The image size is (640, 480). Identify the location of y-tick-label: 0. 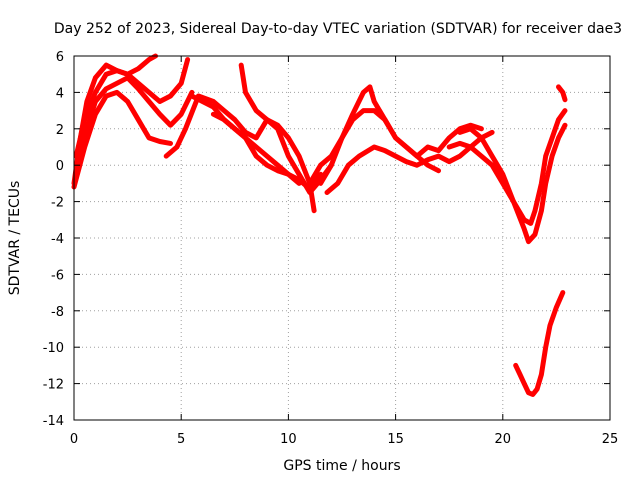
(60, 166).